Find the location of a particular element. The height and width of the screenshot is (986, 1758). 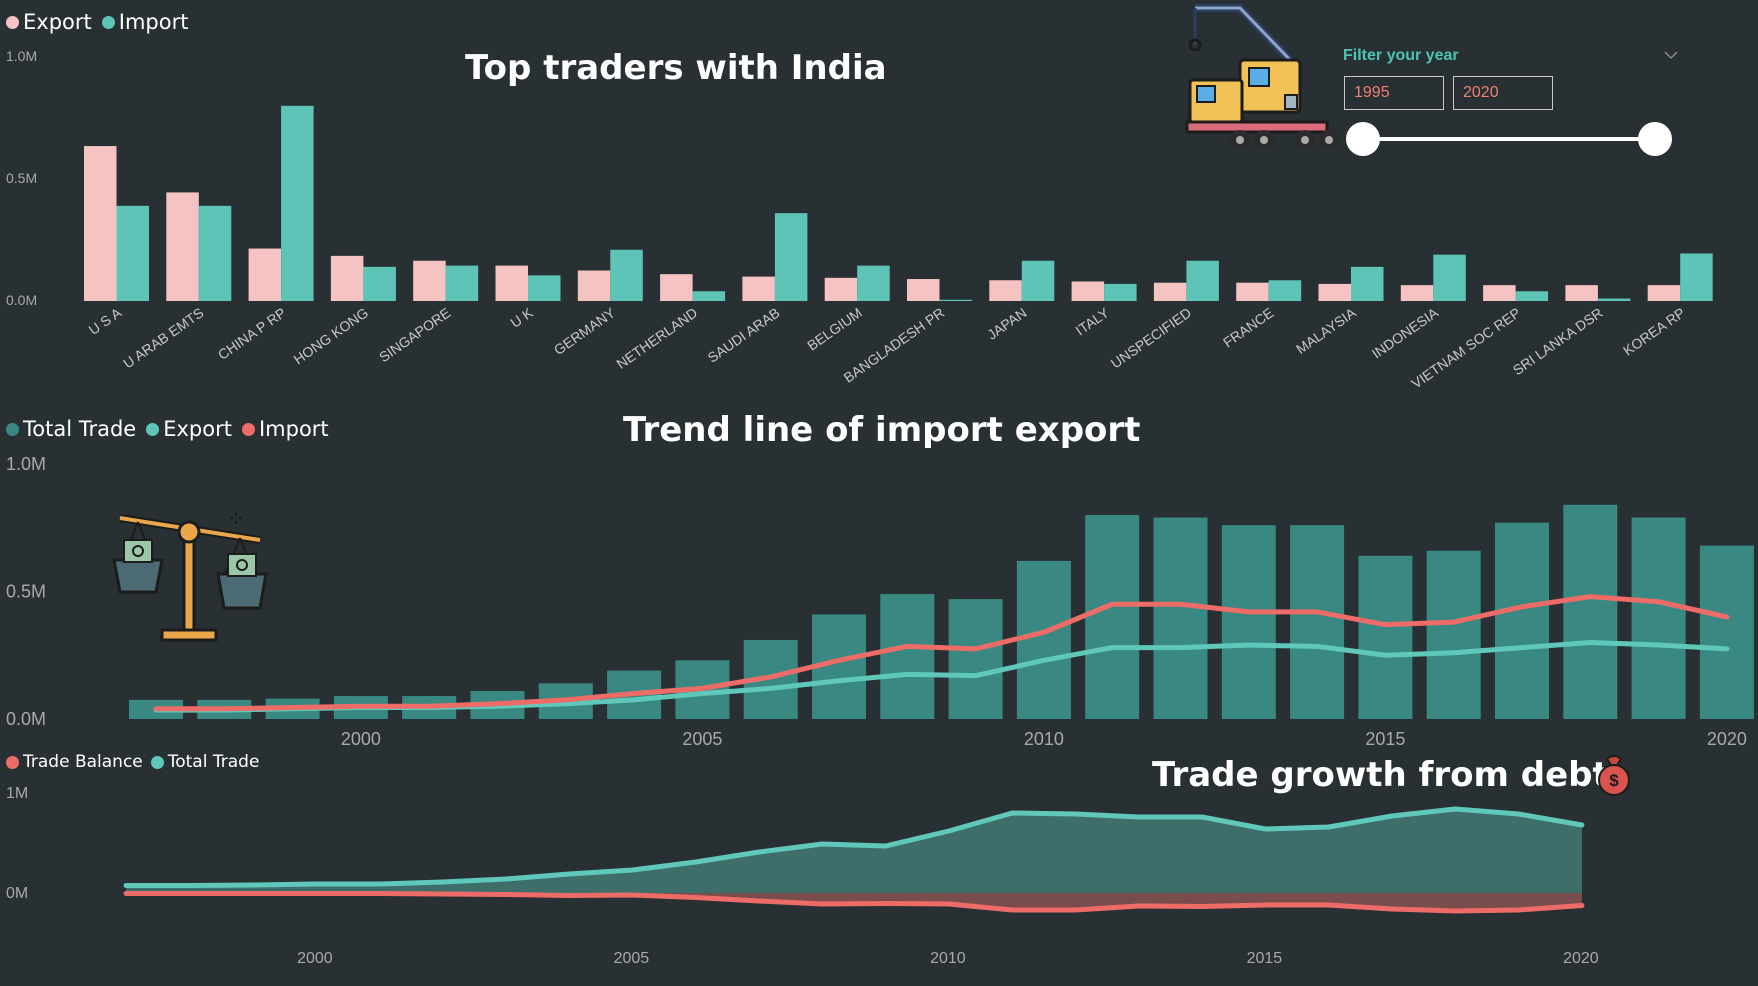

money-bag-icon: $ is located at coordinates (1614, 775).